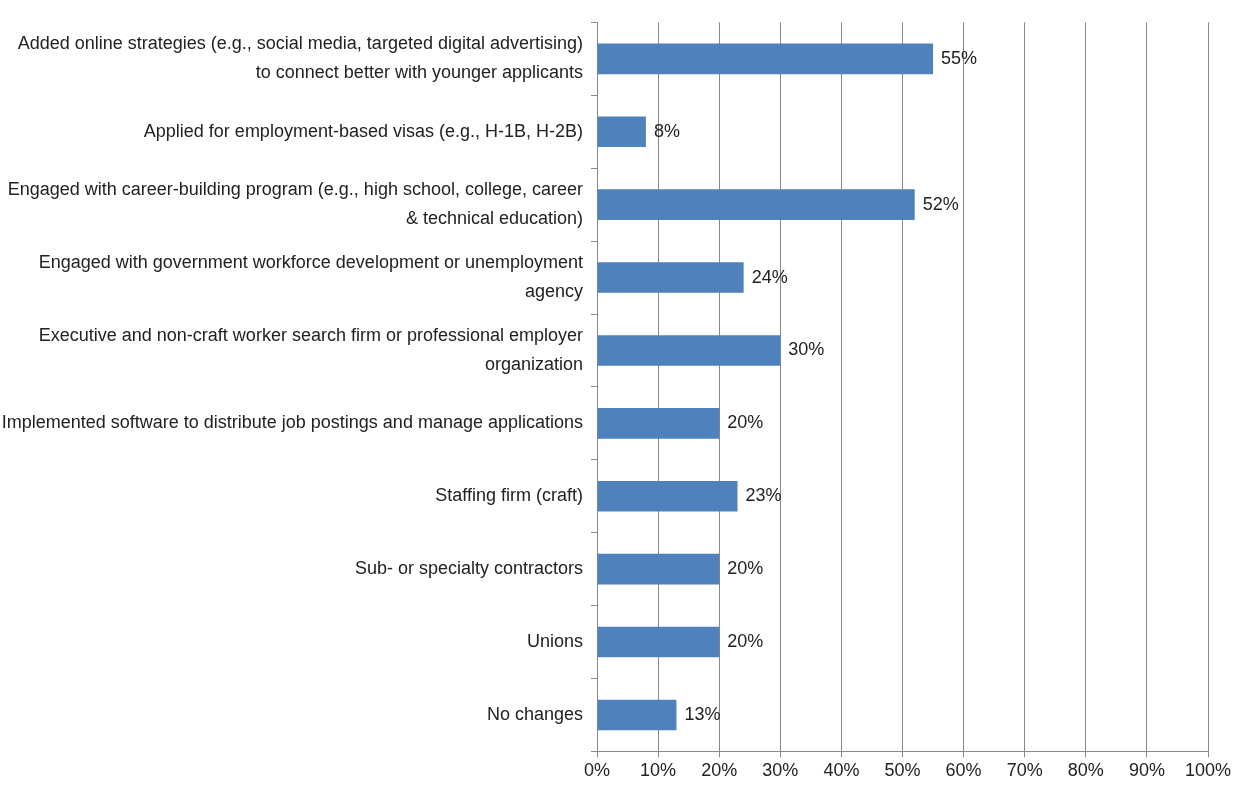 This screenshot has height=793, width=1238. I want to click on y-tick-label: Applied for employment-based visas (e.g., H-1B, H-2B), so click(363, 130).